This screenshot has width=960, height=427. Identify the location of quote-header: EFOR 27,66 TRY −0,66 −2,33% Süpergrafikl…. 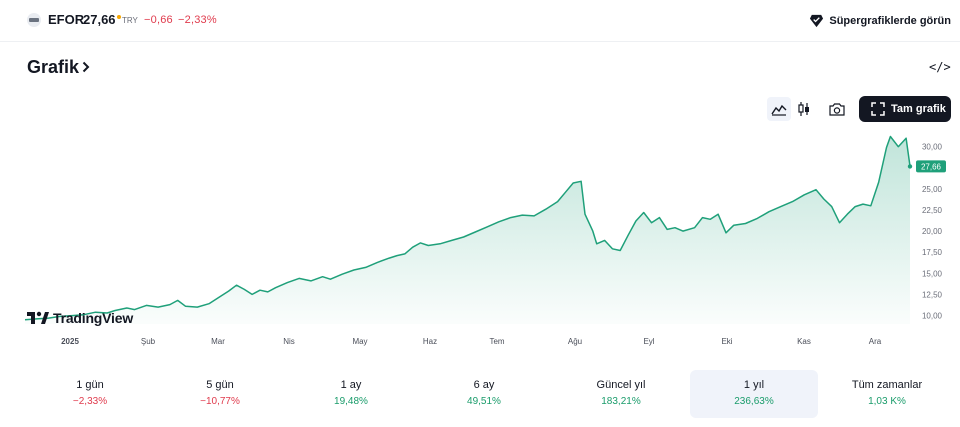
(480, 21).